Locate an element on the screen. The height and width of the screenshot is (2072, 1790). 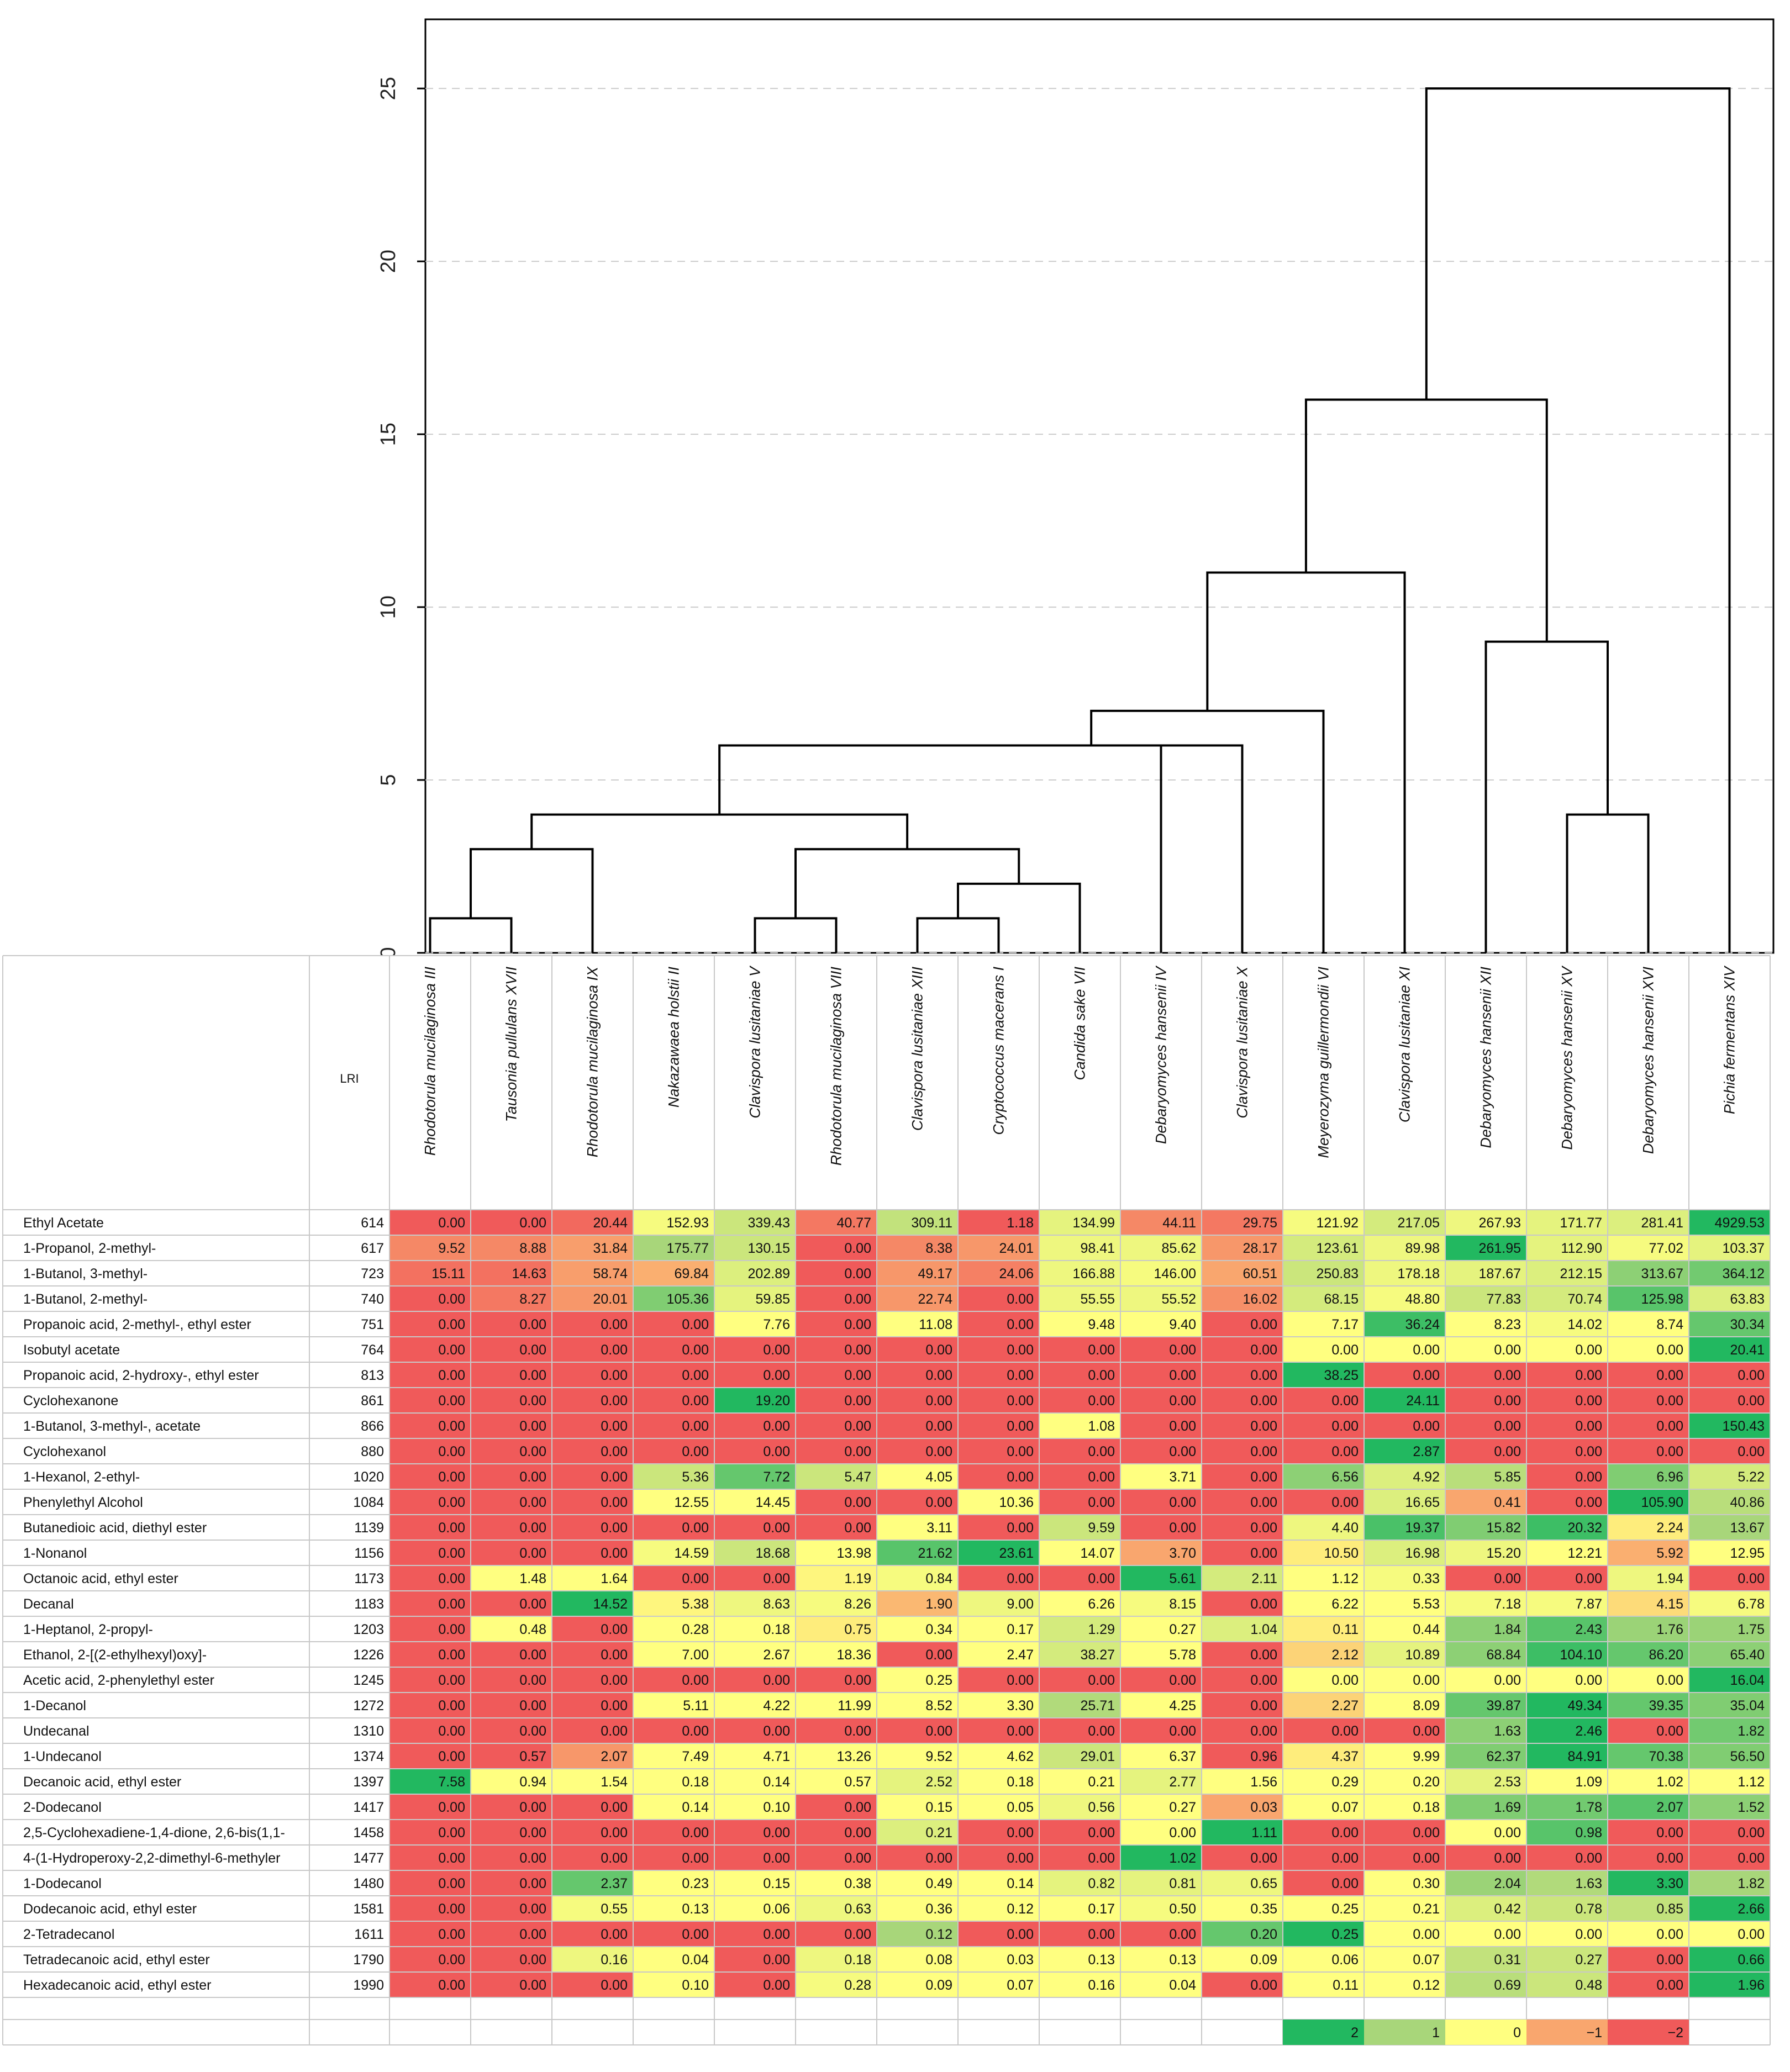
cell-value: 2.77 is located at coordinates (1182, 1782).